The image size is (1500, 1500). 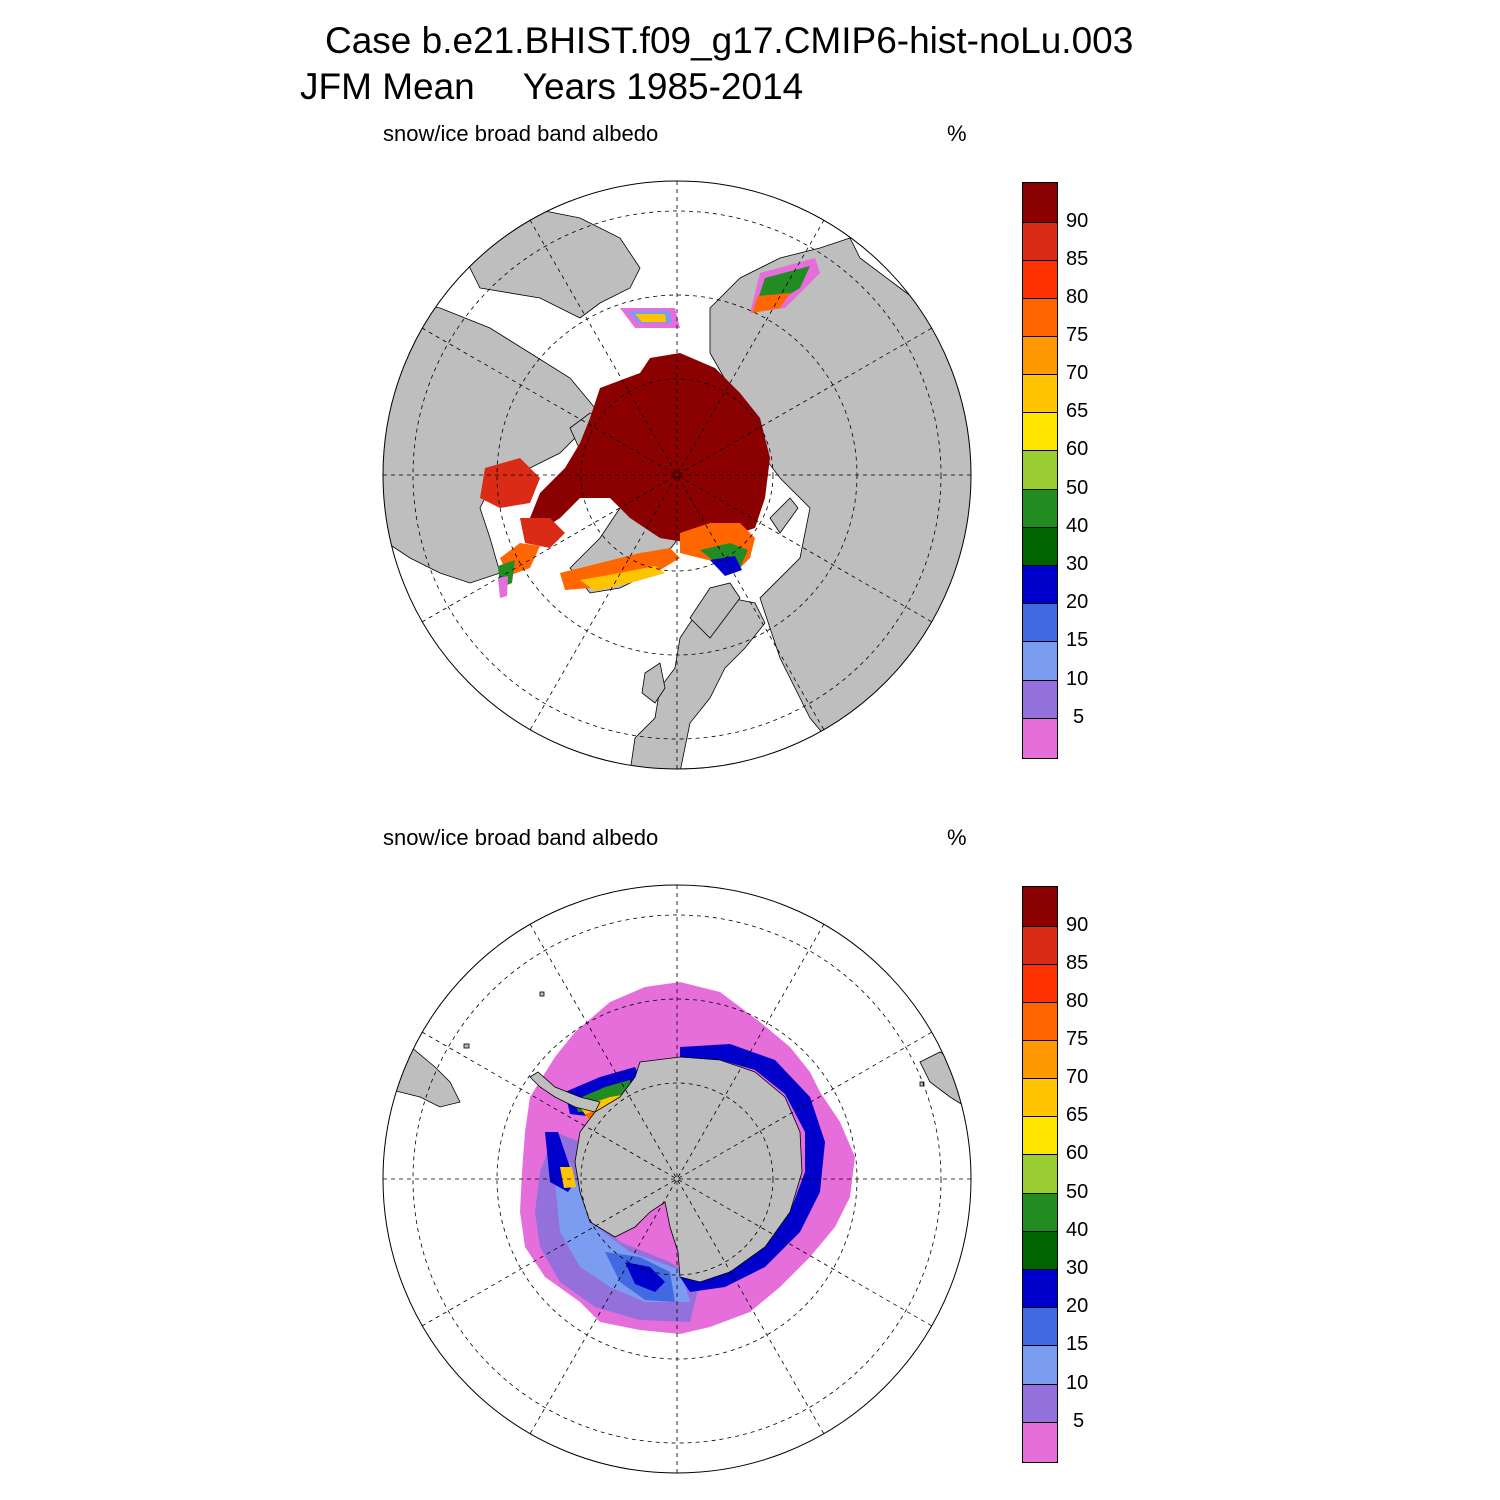 I want to click on south-colorbar-labels: 90 85 80 75 70 65 60 50 40 30 20 15 10 5, so click(x=1091, y=1173).